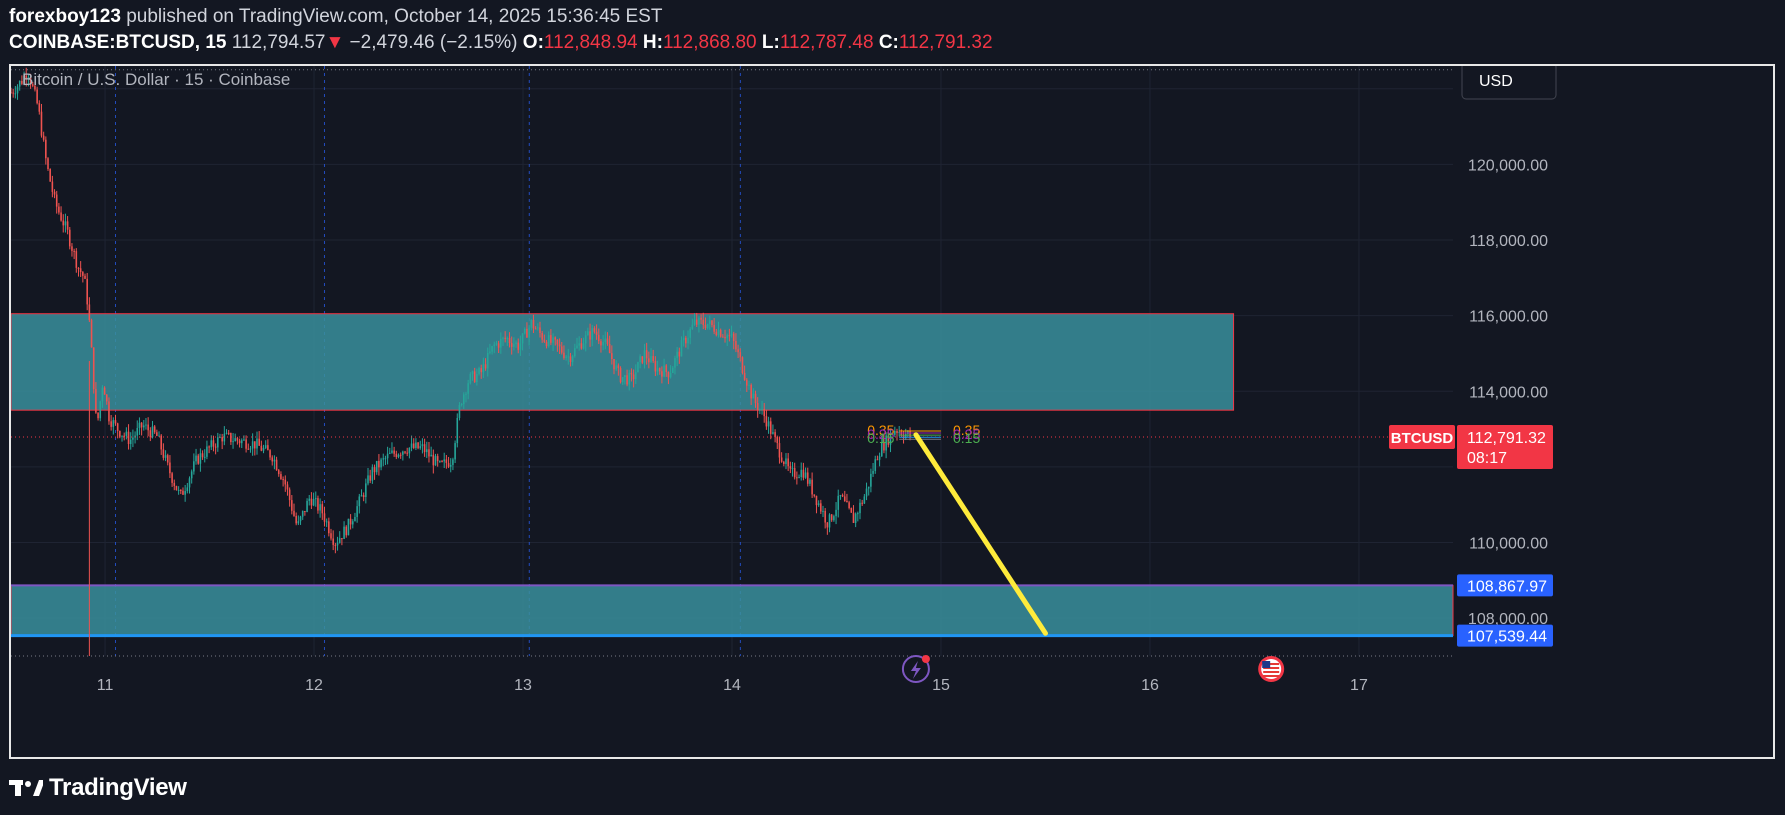 This screenshot has width=1785, height=815. I want to click on currency-label: USD, so click(1496, 81).